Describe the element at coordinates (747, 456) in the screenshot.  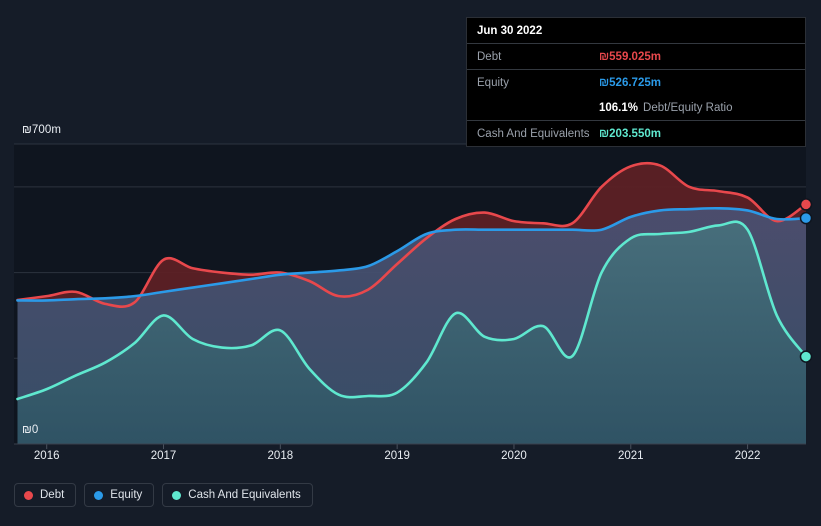
I see `x-axis-label-2022: 2022` at that location.